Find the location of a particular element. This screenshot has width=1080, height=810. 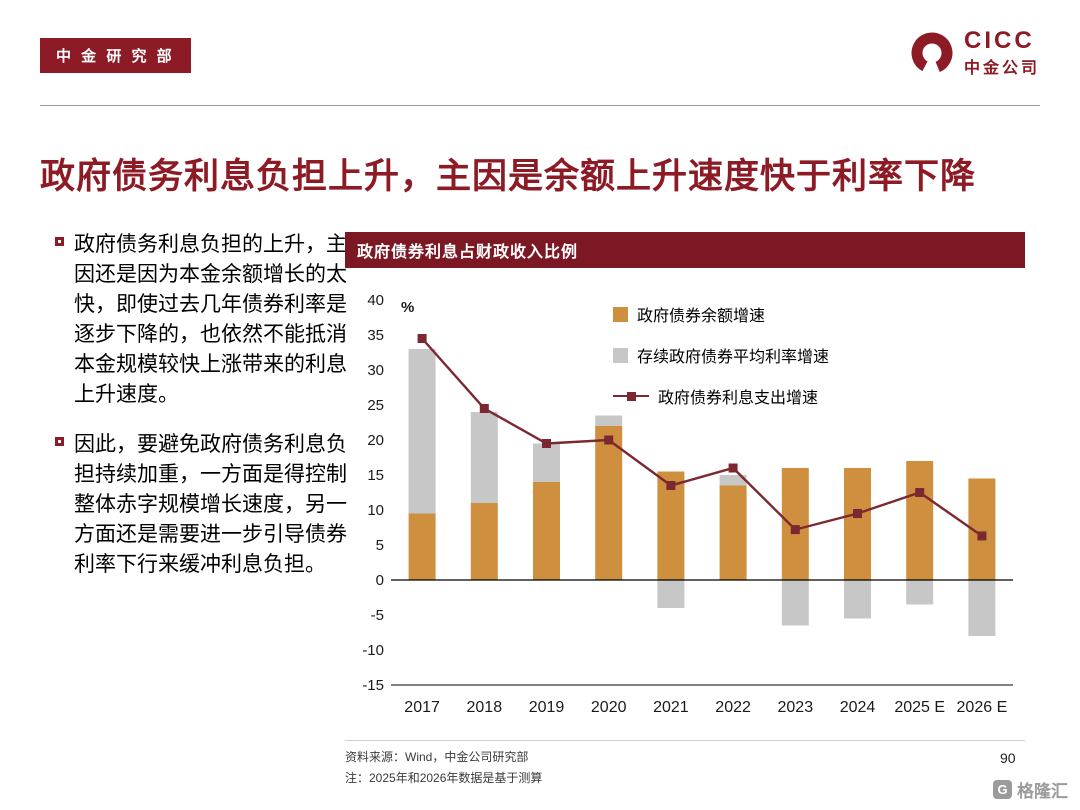

chart-title-bar: 政府债券利息占财政收入比例 is located at coordinates (685, 250).